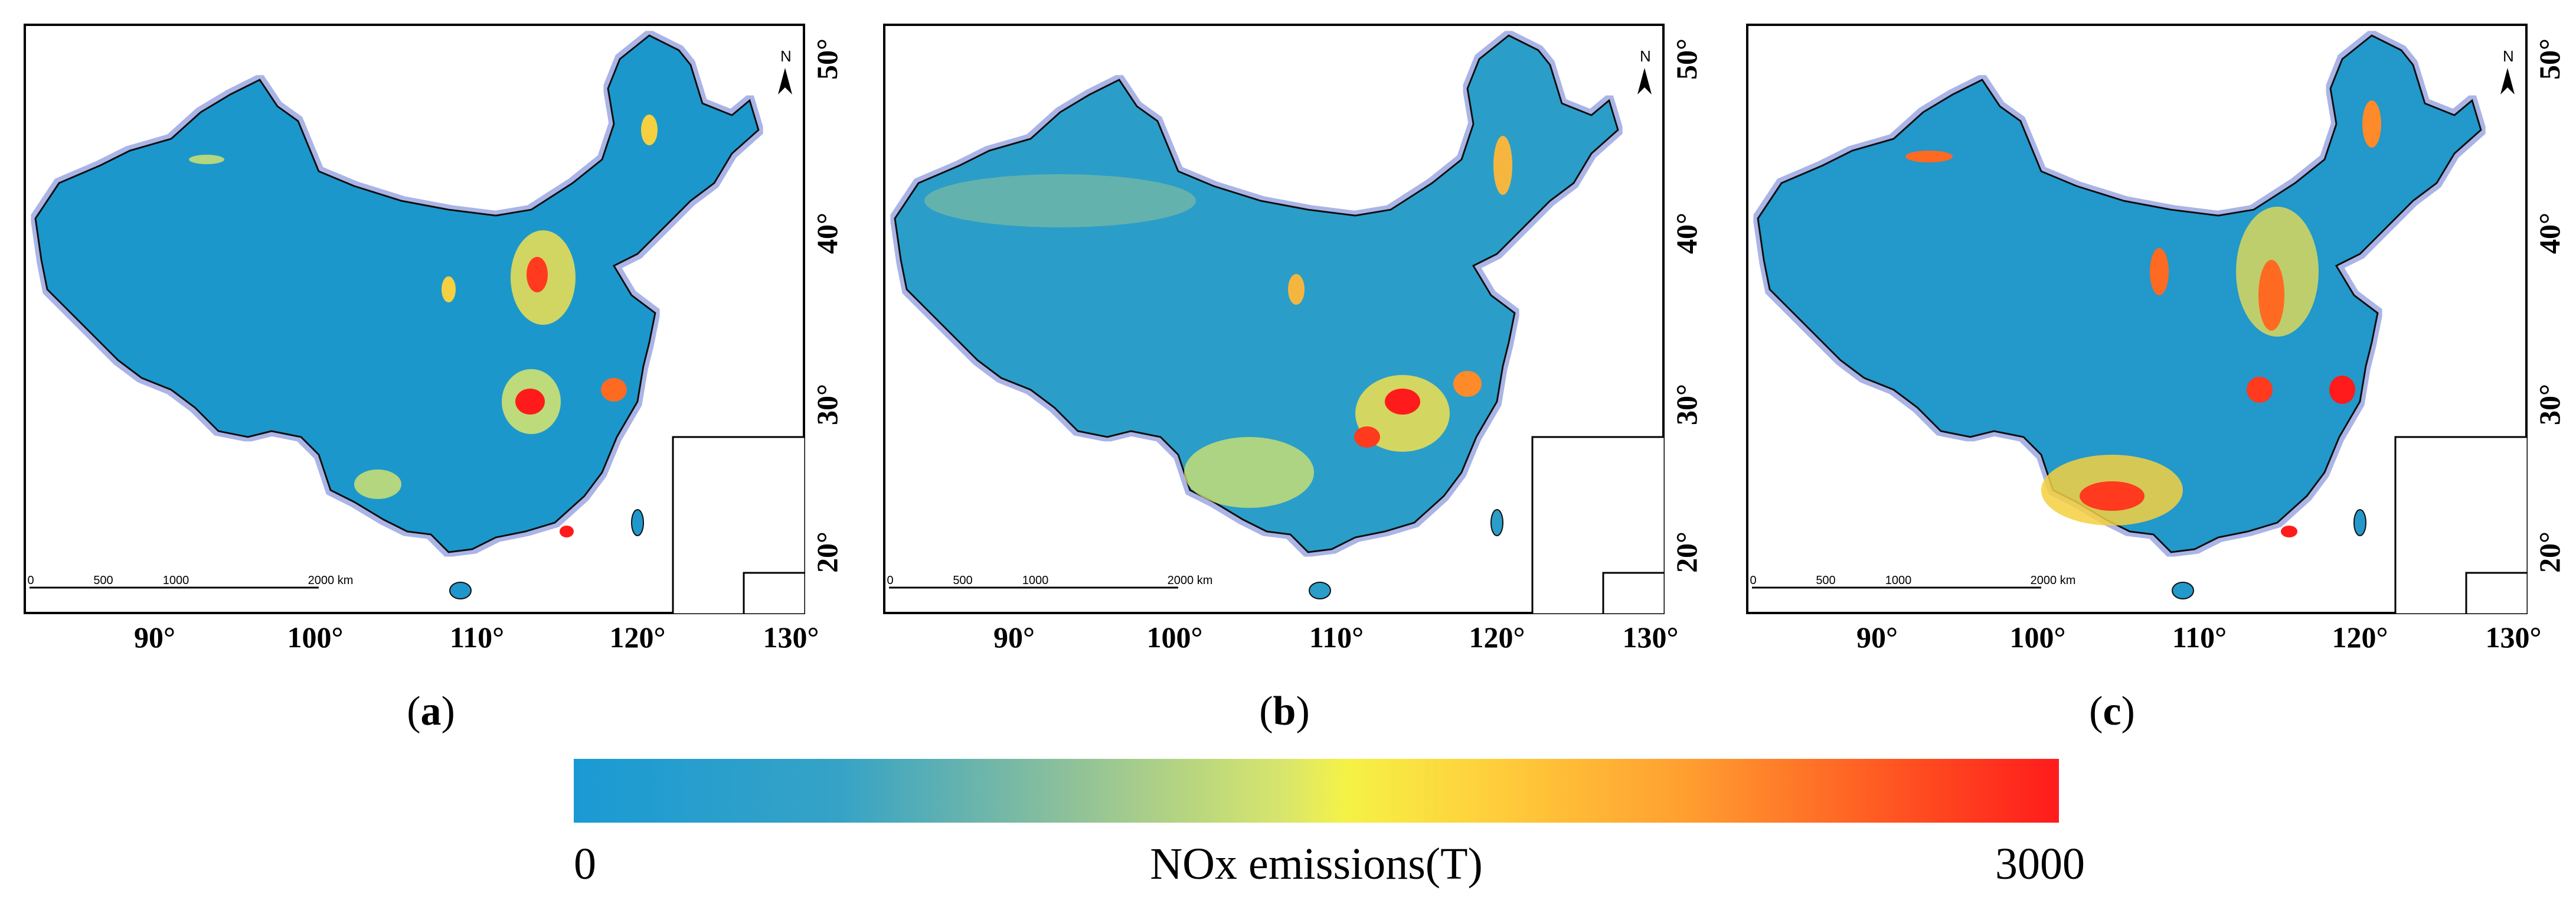 Image resolution: width=2576 pixels, height=913 pixels. I want to click on panel-caption: (a), so click(431, 711).